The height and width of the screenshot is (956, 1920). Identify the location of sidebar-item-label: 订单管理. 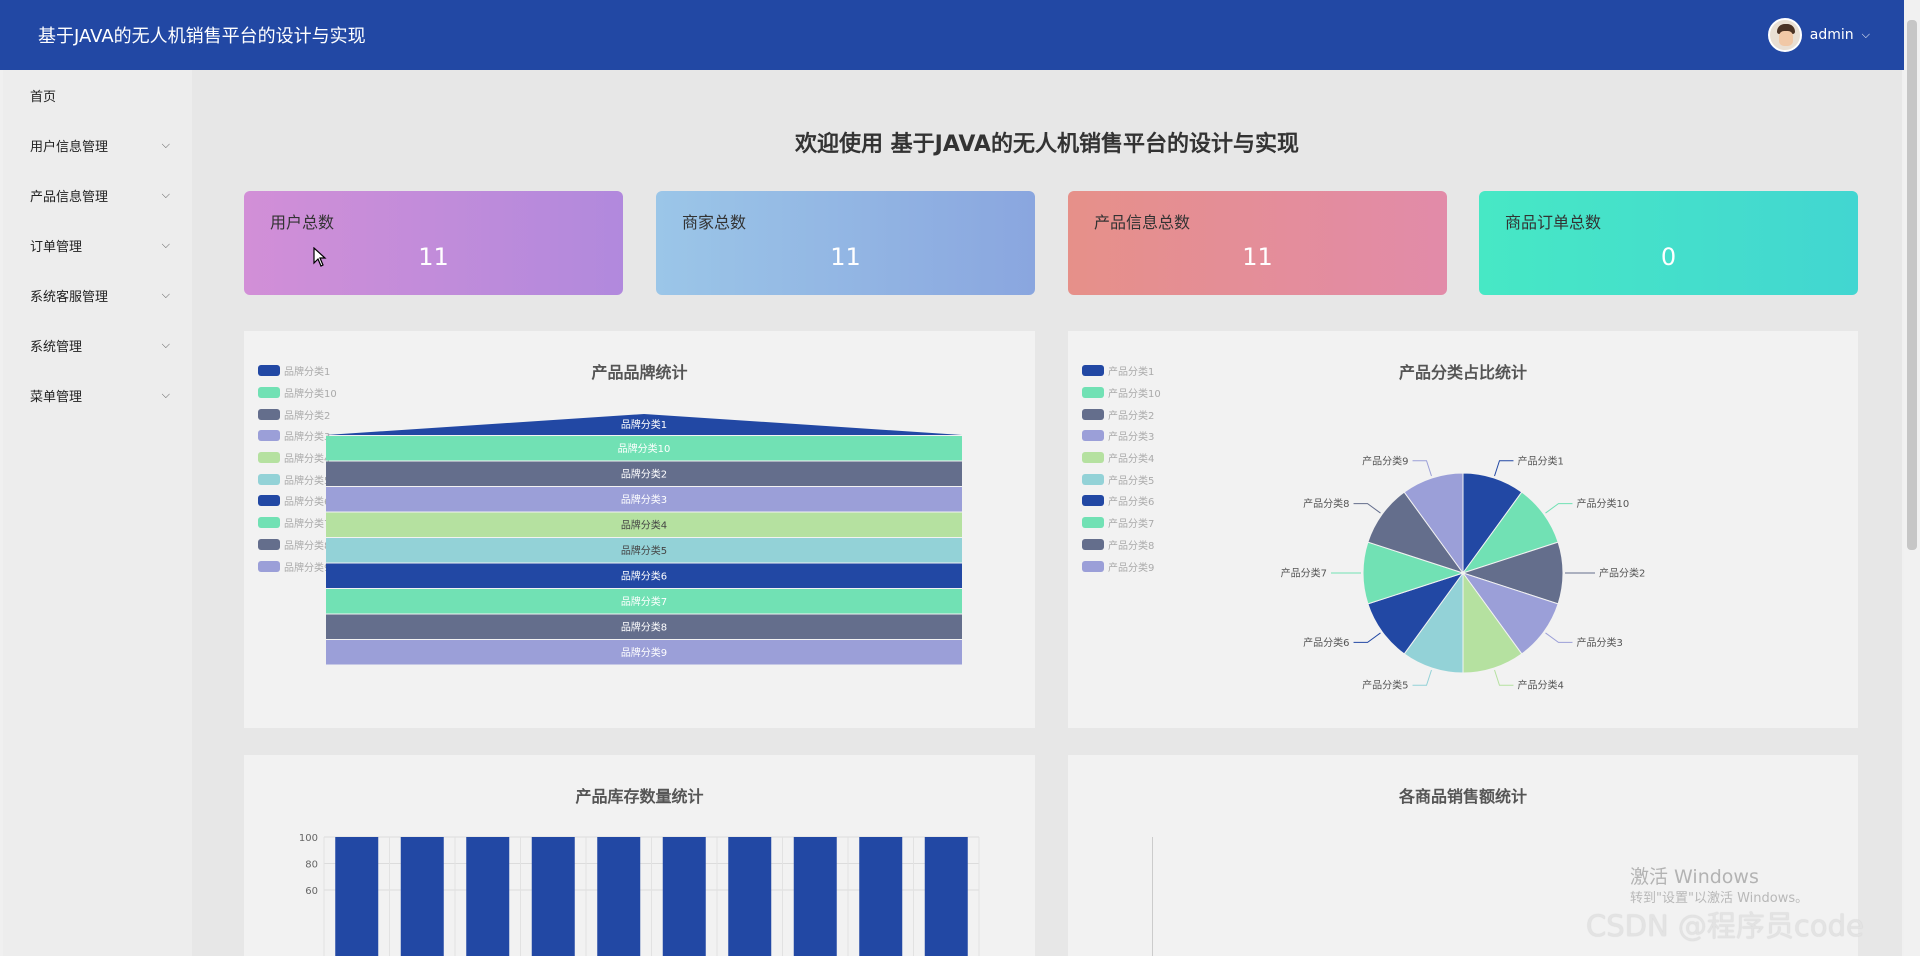
(56, 247).